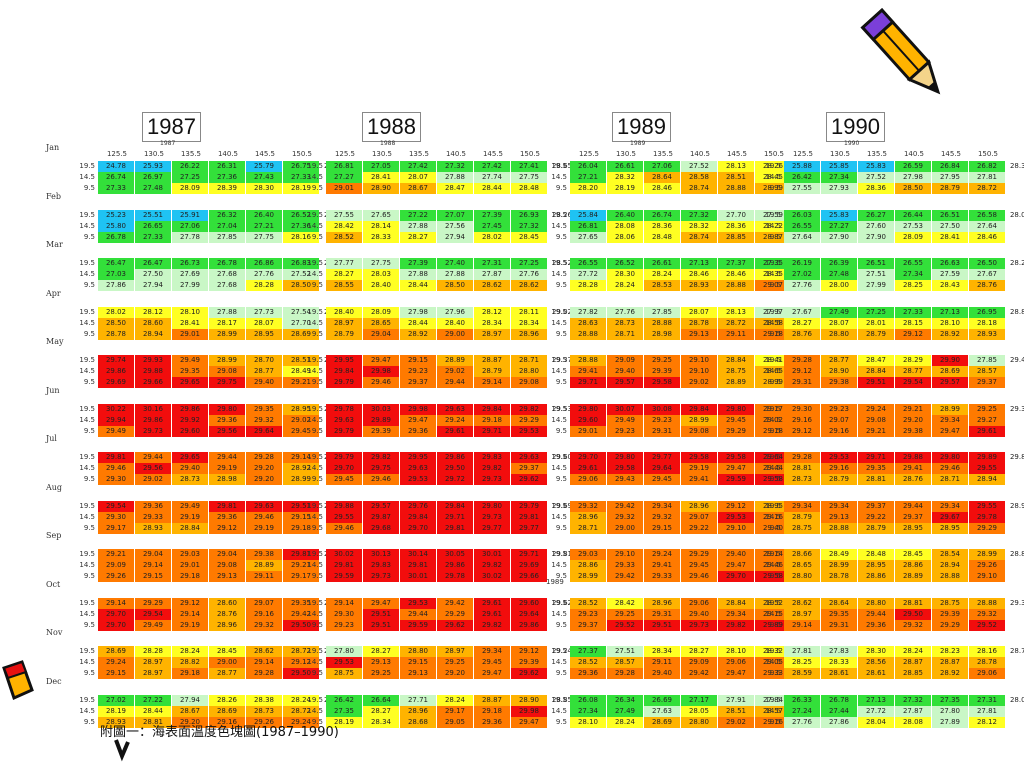  Describe the element at coordinates (736, 722) in the screenshot. I see `heatmap-cell: 29.02` at that location.